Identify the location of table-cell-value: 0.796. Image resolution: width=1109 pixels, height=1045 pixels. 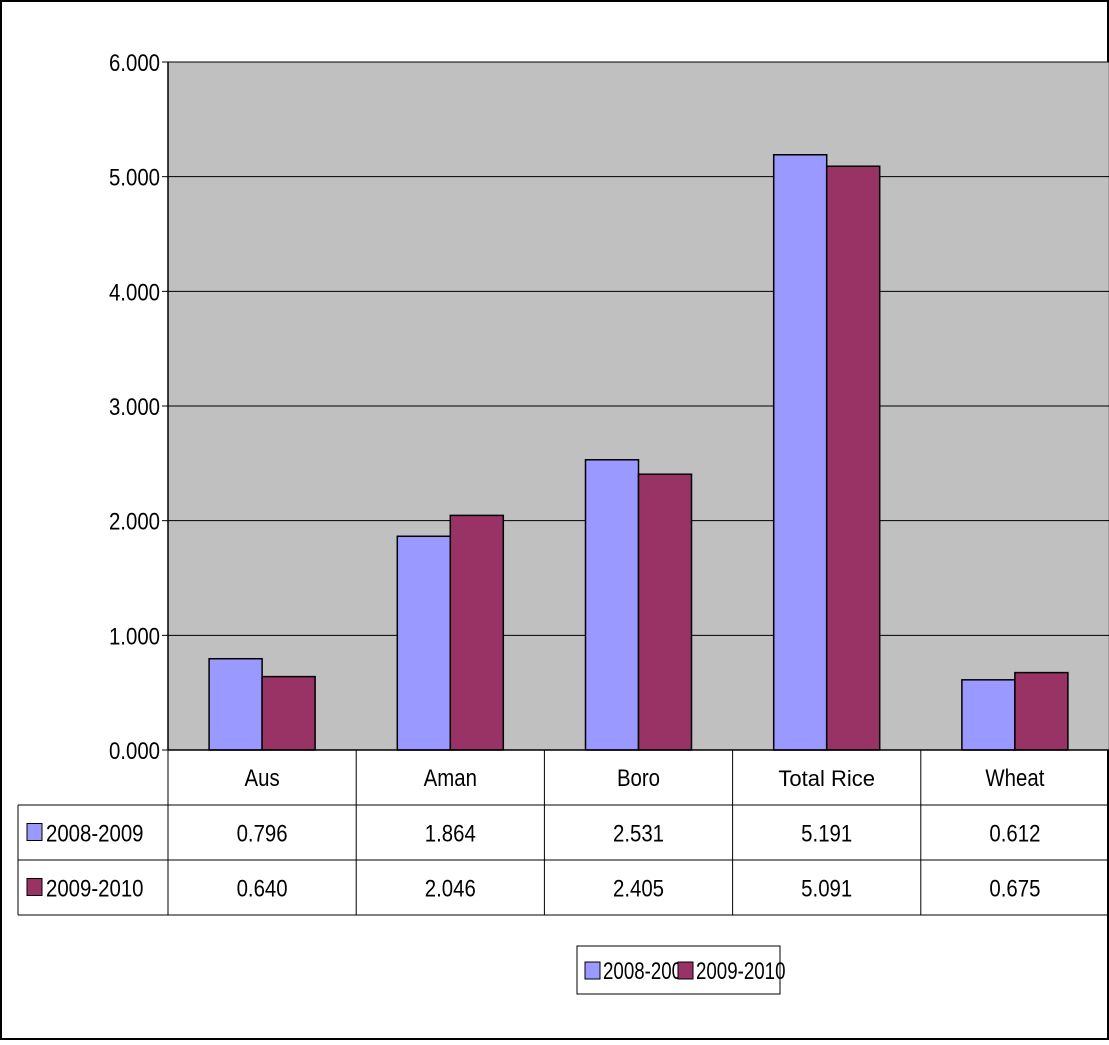
(262, 833).